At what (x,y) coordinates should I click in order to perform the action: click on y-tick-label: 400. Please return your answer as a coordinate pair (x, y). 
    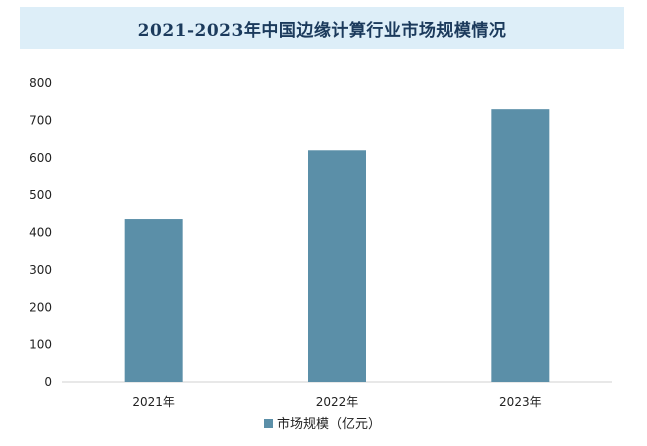
    Looking at the image, I should click on (40, 233).